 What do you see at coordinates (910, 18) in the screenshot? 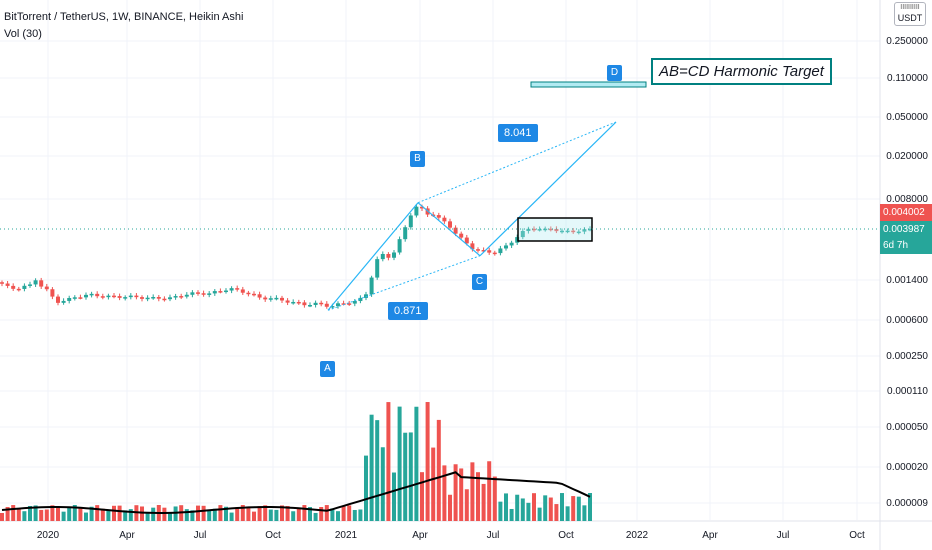
I see `unit-box-currency: USDT` at bounding box center [910, 18].